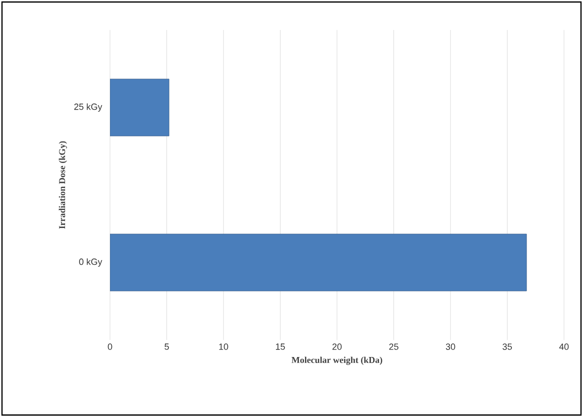  I want to click on x-tick-label: 15, so click(280, 347).